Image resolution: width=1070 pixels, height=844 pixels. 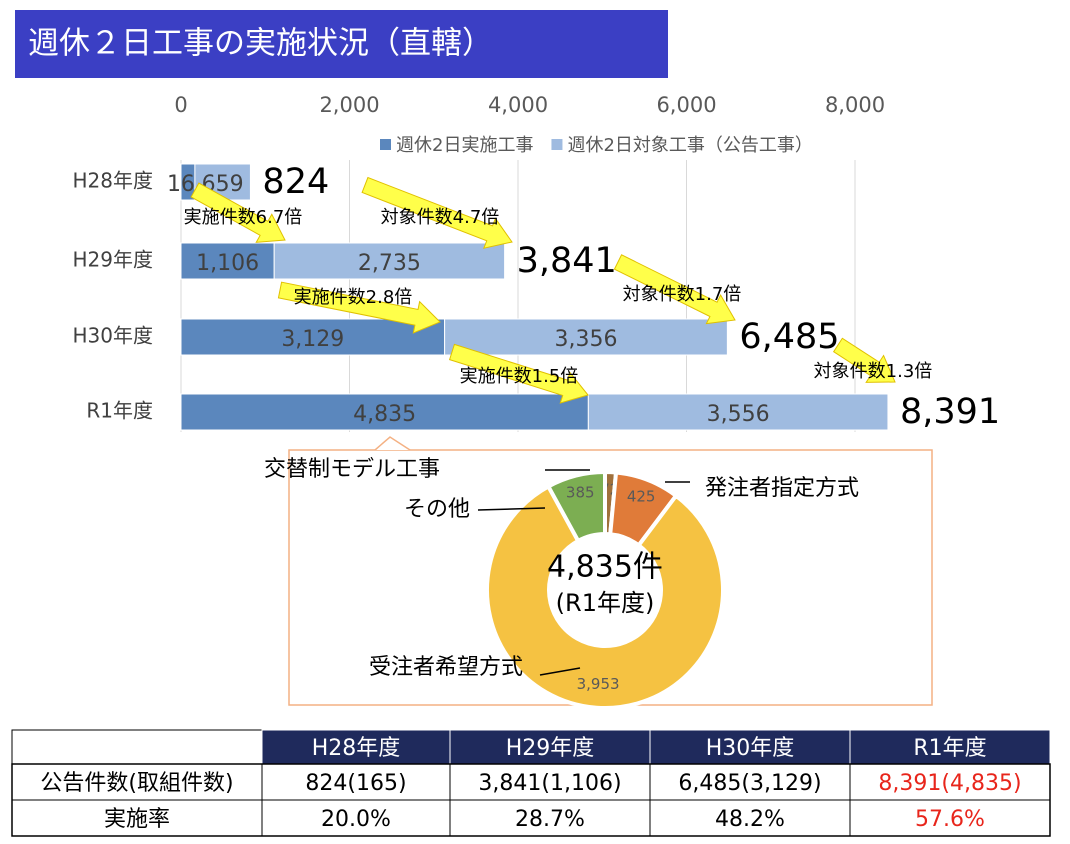 I want to click on y-tick-label: H28年度, so click(x=113, y=181).